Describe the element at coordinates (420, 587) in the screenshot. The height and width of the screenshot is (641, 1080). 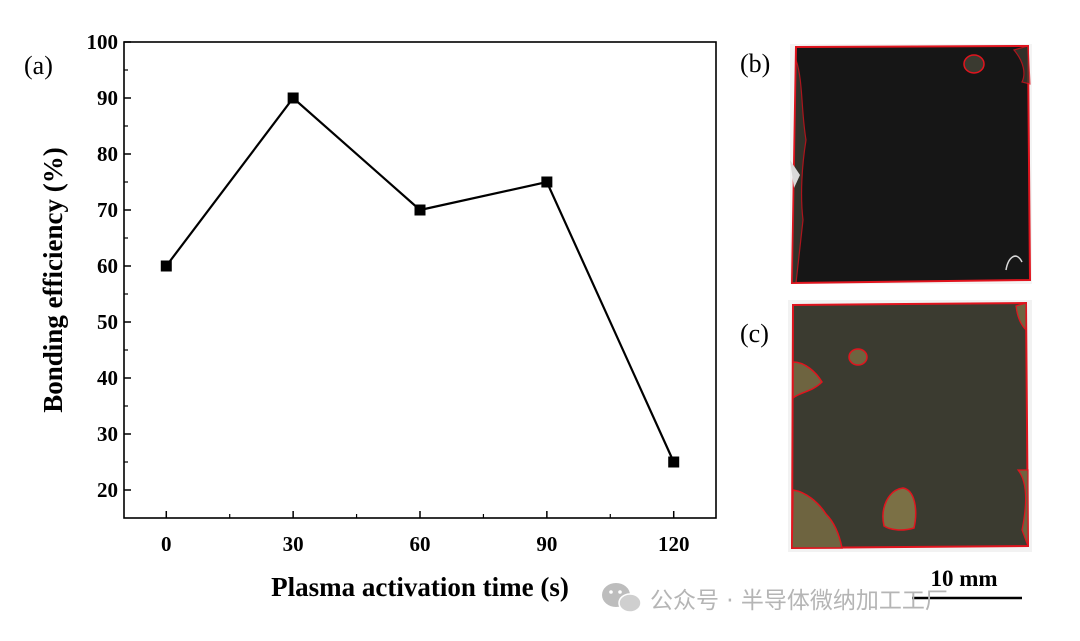
I see `x-axis-title: Plasma activation time (s)` at that location.